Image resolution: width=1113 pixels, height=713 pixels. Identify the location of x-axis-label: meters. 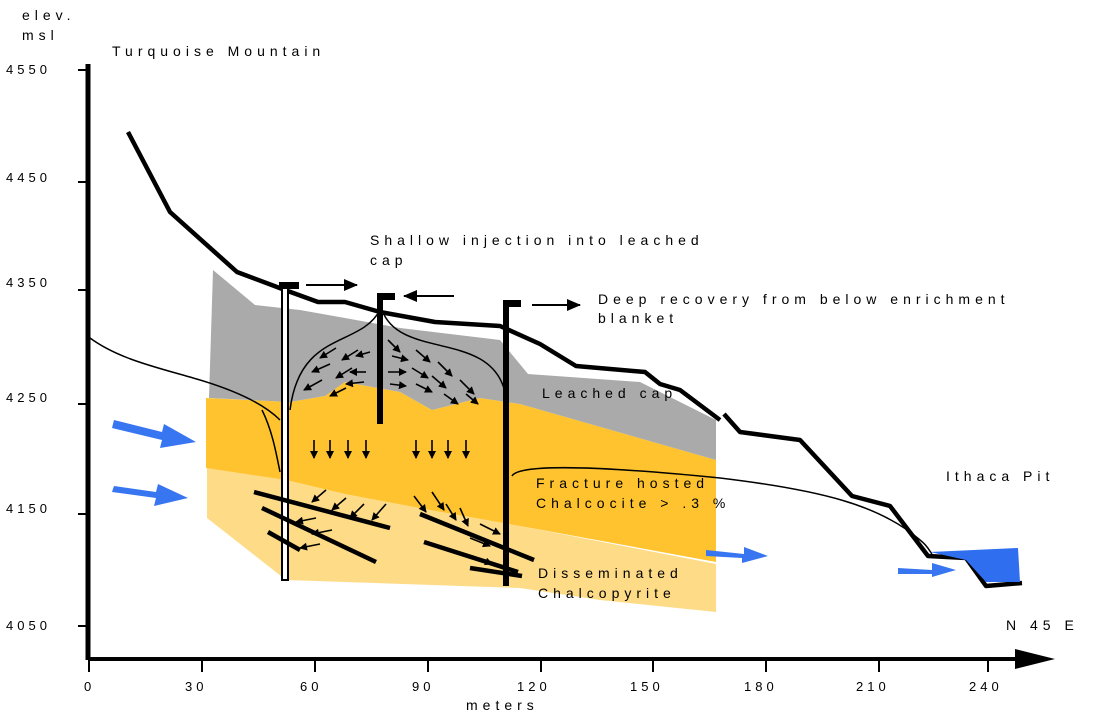
(502, 705).